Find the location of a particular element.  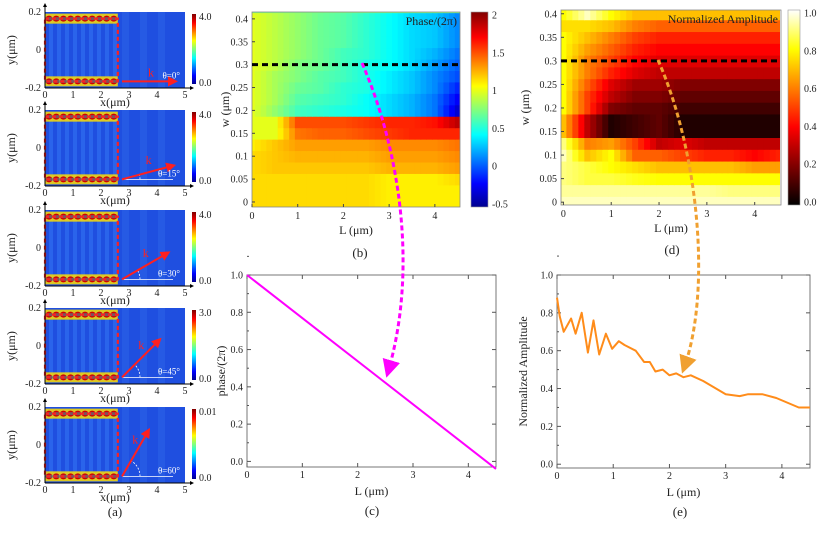

x-axis-label: L (μm) is located at coordinates (356, 230).